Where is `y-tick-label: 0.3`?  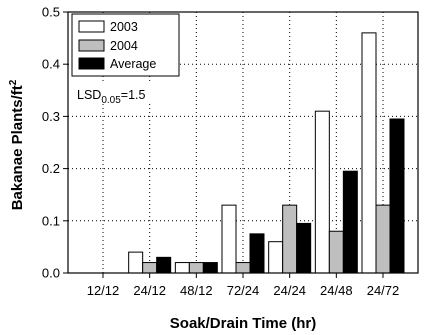
y-tick-label: 0.3 is located at coordinates (51, 116).